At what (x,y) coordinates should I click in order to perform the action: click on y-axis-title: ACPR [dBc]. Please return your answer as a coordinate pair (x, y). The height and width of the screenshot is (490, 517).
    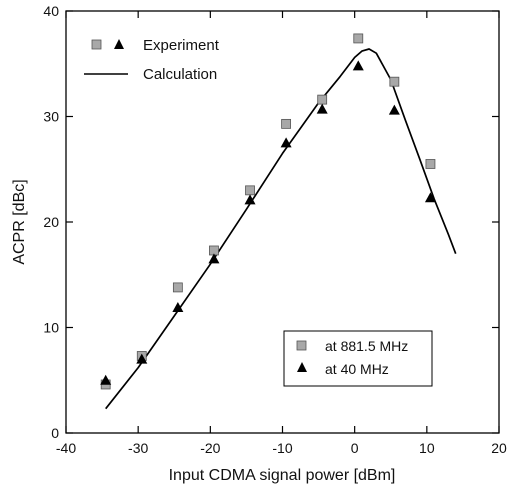
    Looking at the image, I should click on (19, 221).